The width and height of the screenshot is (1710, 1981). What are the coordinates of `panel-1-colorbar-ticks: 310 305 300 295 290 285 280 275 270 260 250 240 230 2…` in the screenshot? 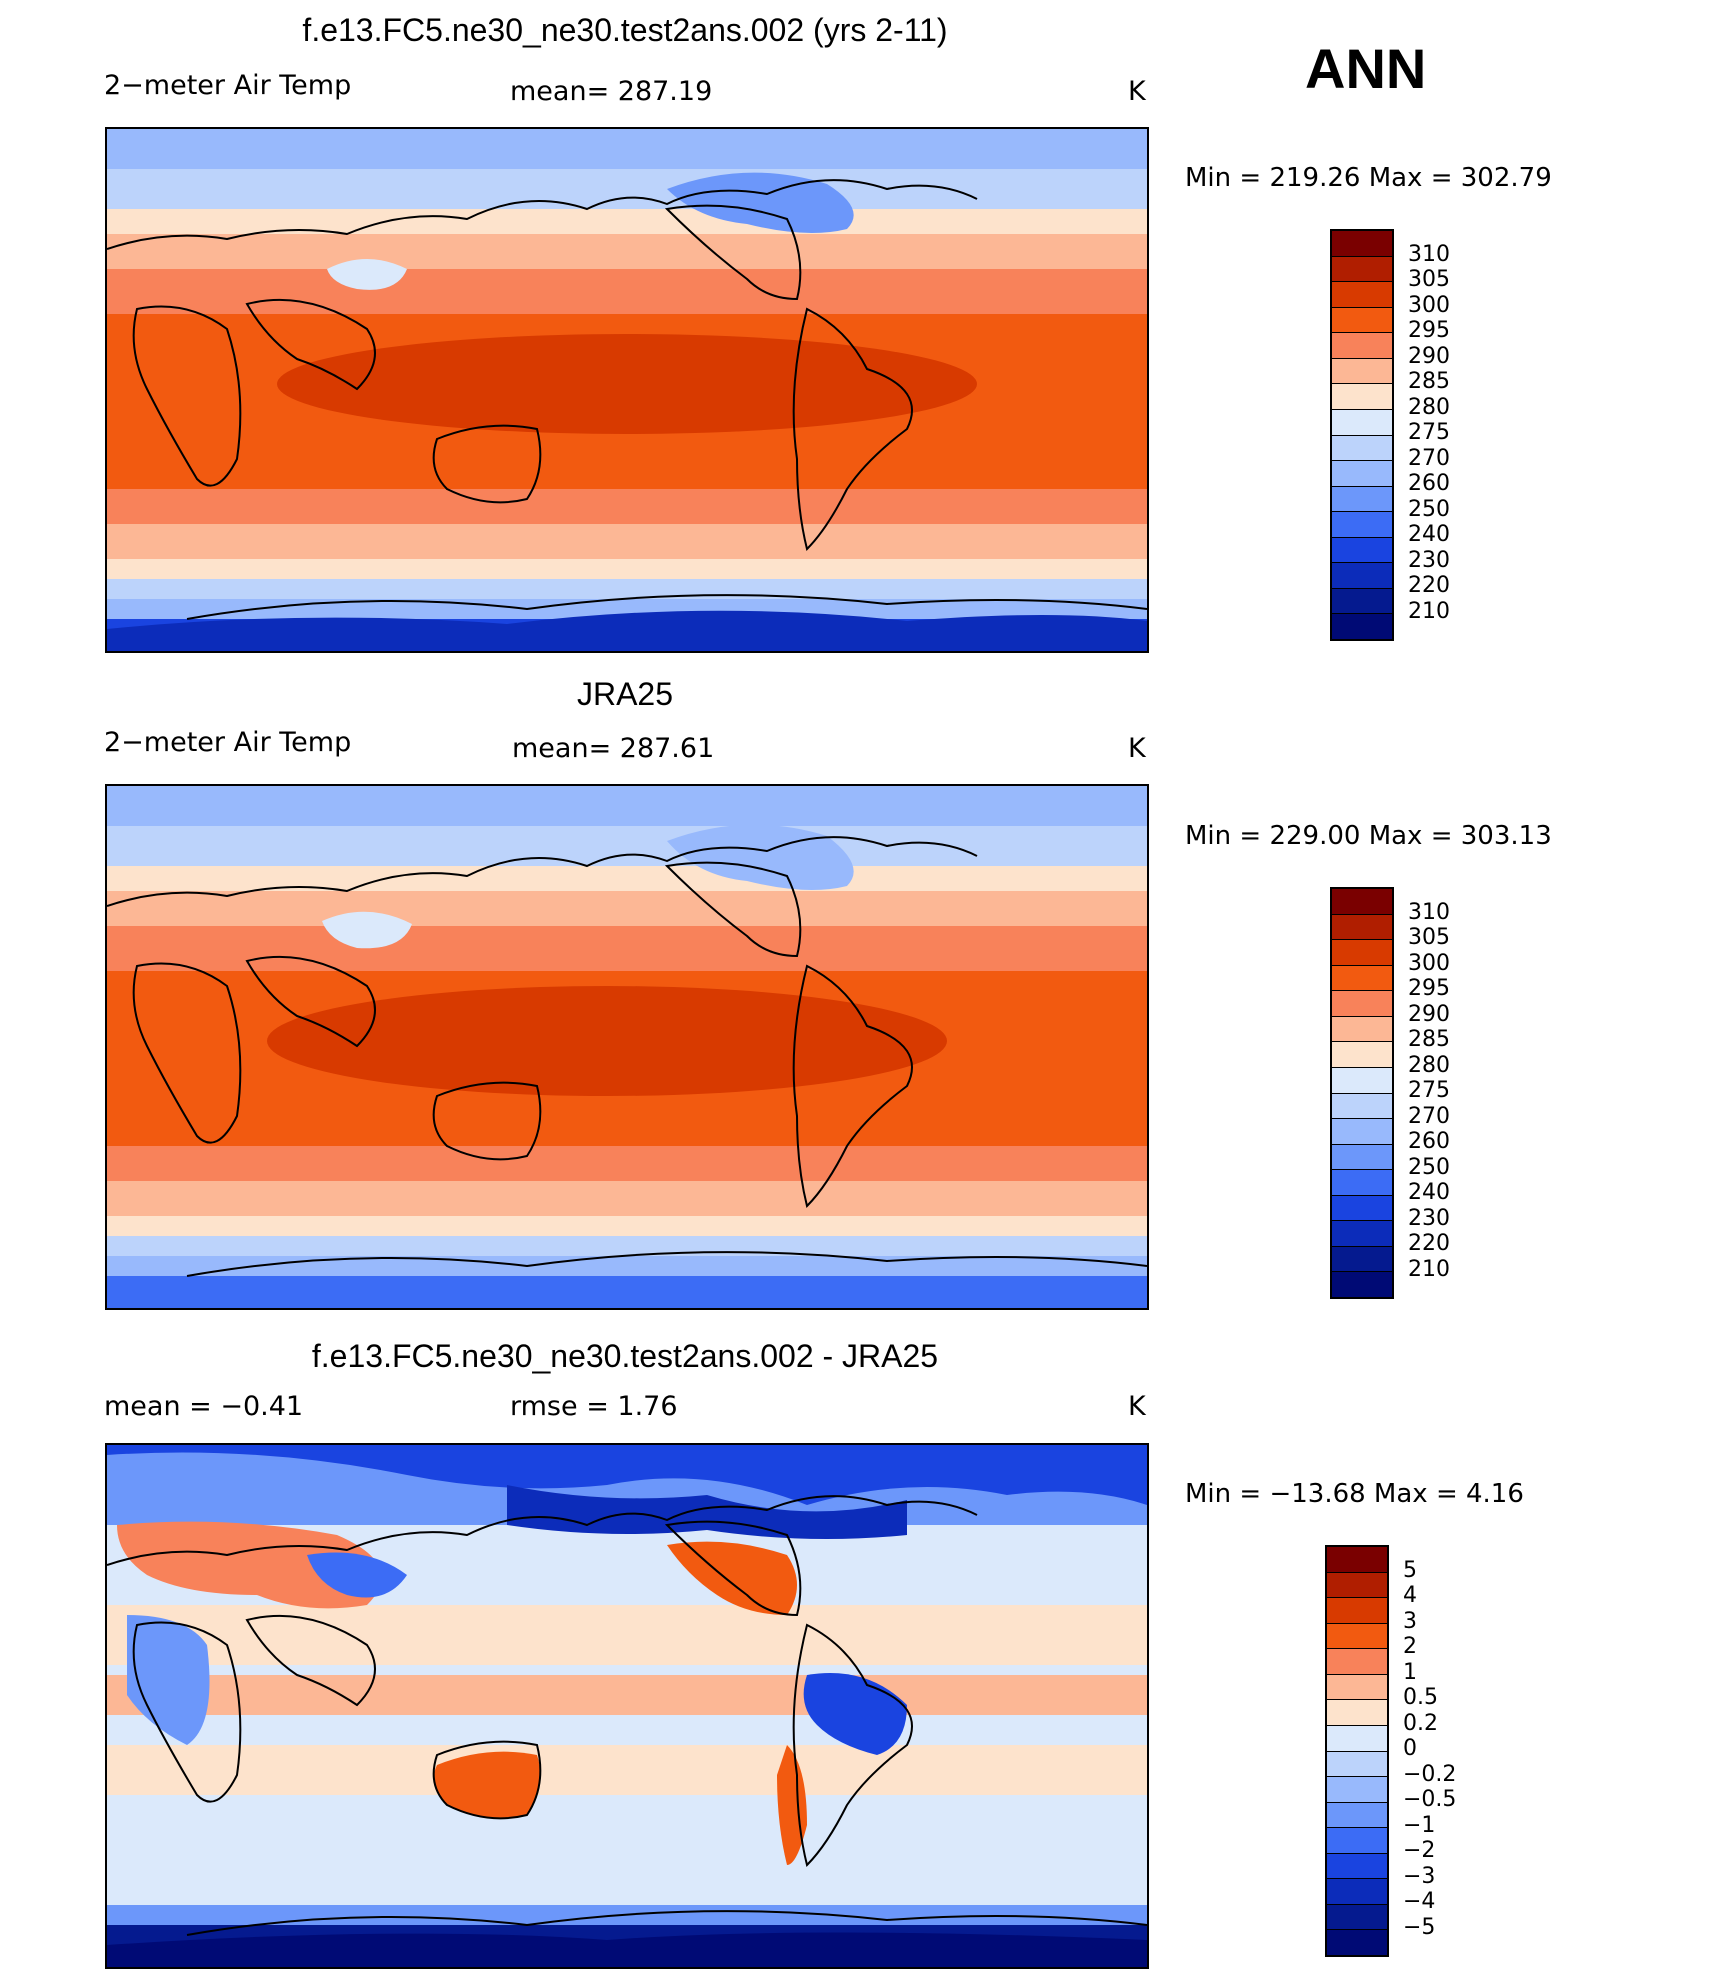 It's located at (1448, 435).